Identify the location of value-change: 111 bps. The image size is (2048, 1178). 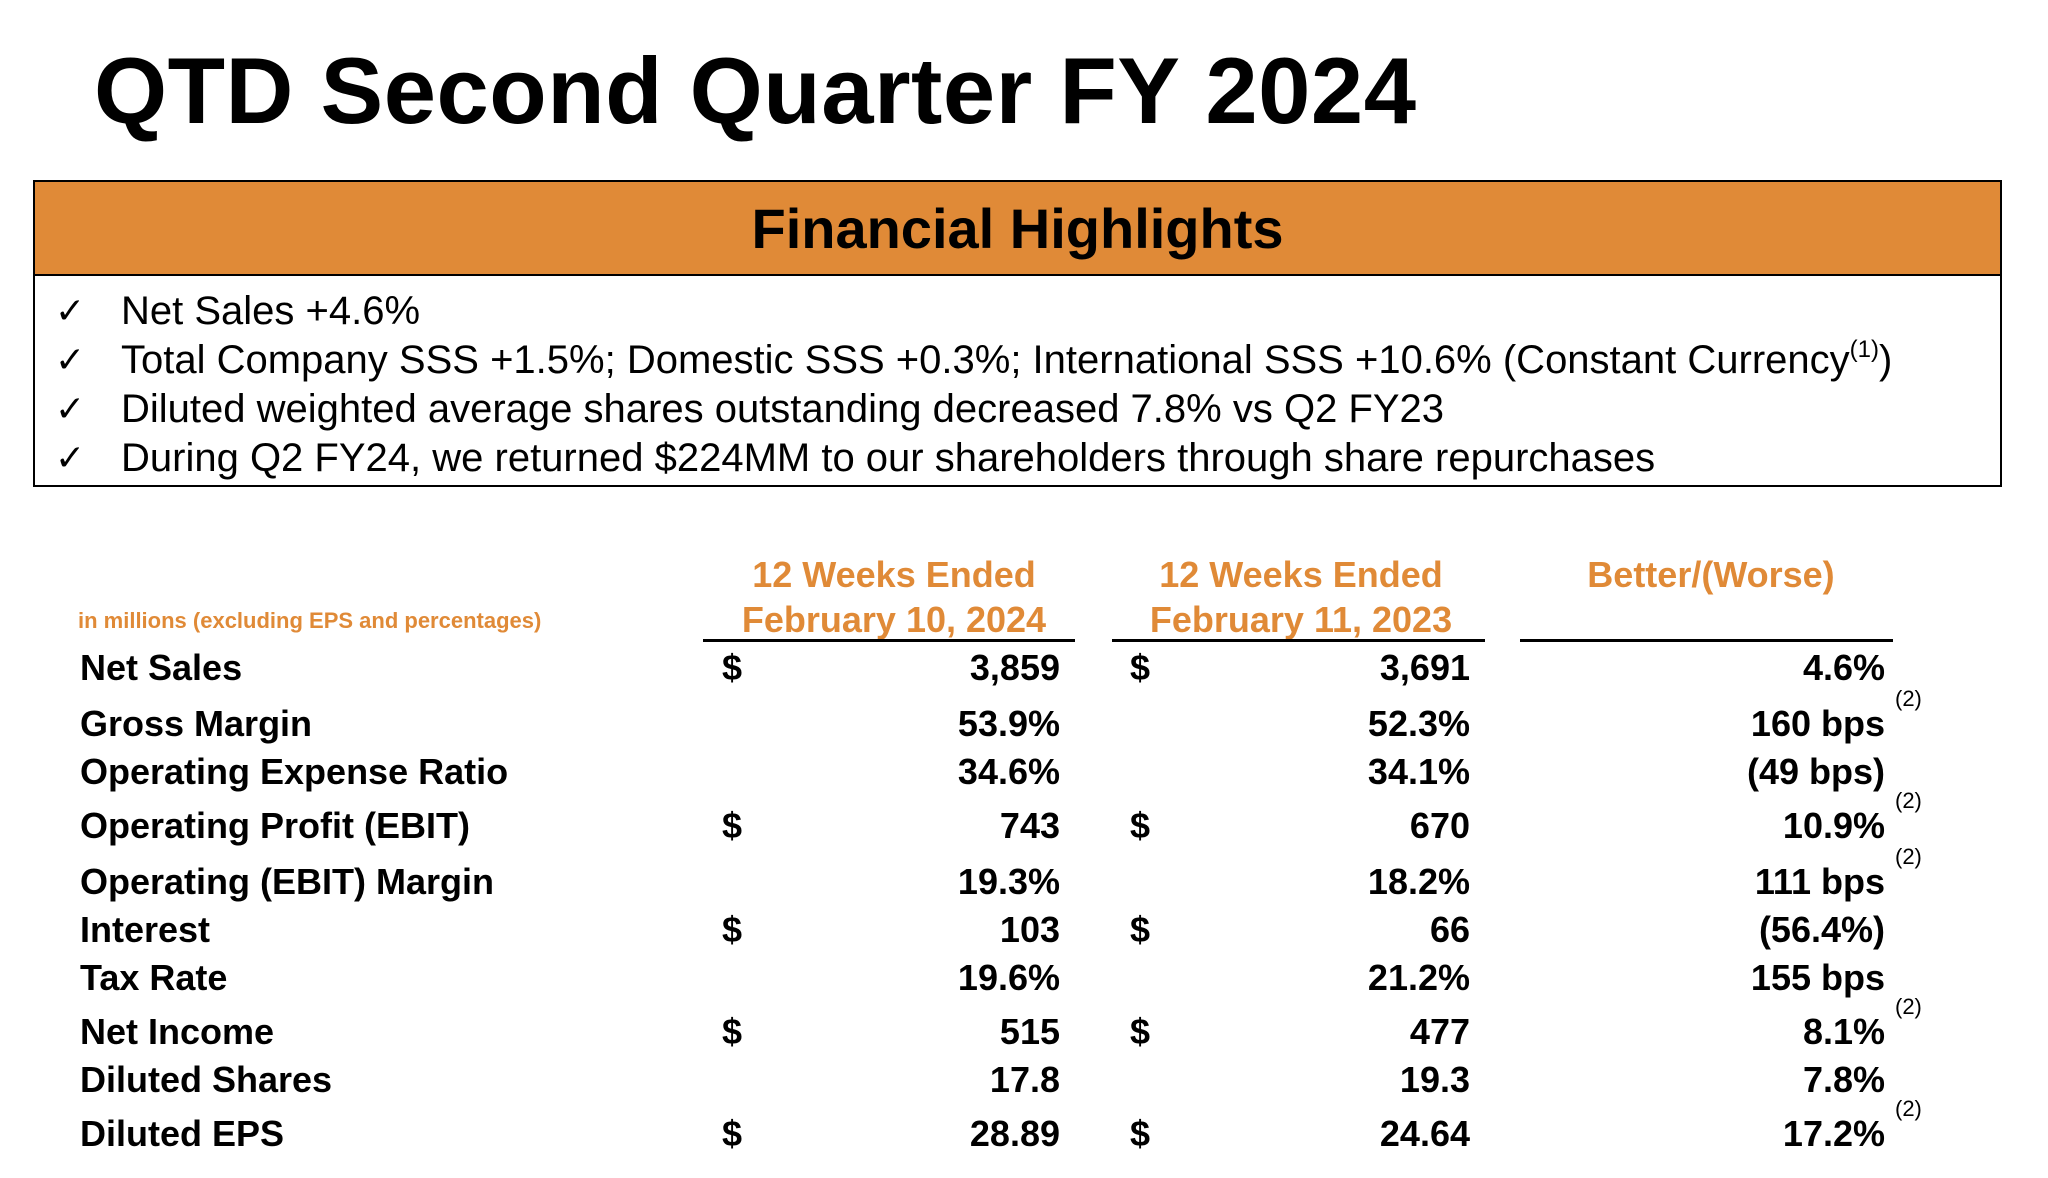
(1819, 881).